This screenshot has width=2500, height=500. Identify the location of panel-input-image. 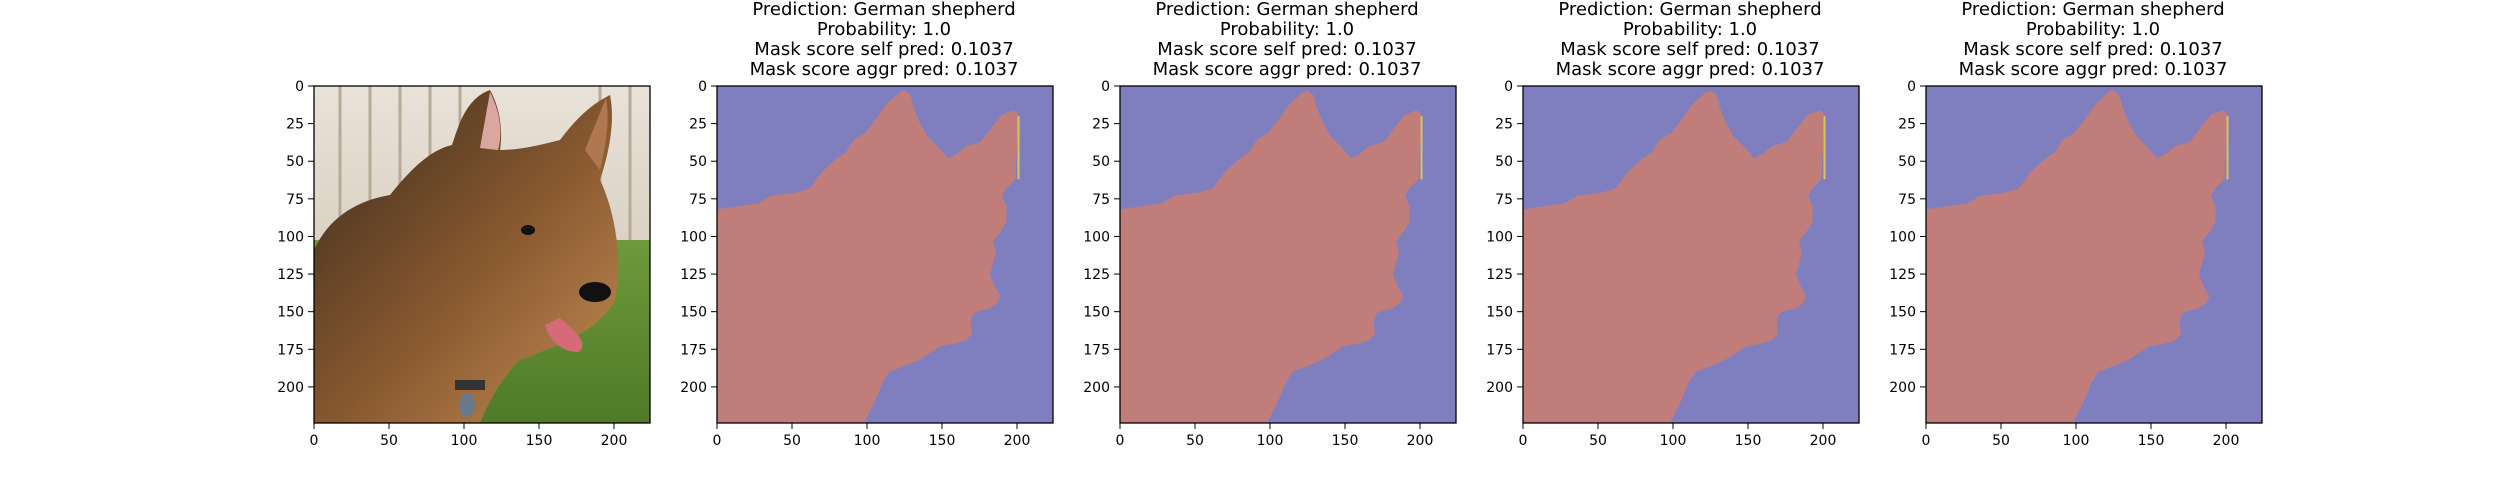
(482, 254).